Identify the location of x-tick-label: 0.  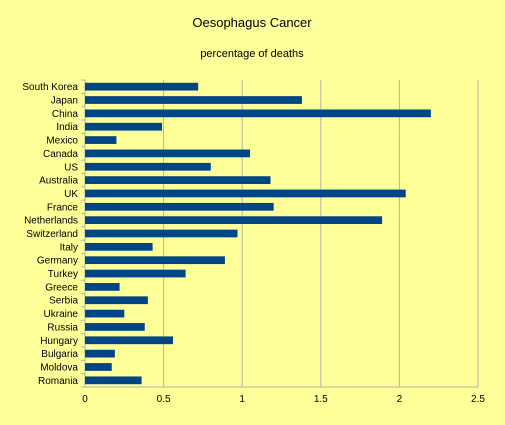
(85, 399).